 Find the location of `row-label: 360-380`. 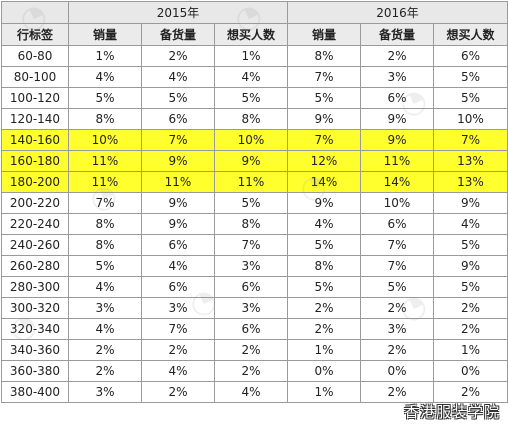

row-label: 360-380 is located at coordinates (35, 371).